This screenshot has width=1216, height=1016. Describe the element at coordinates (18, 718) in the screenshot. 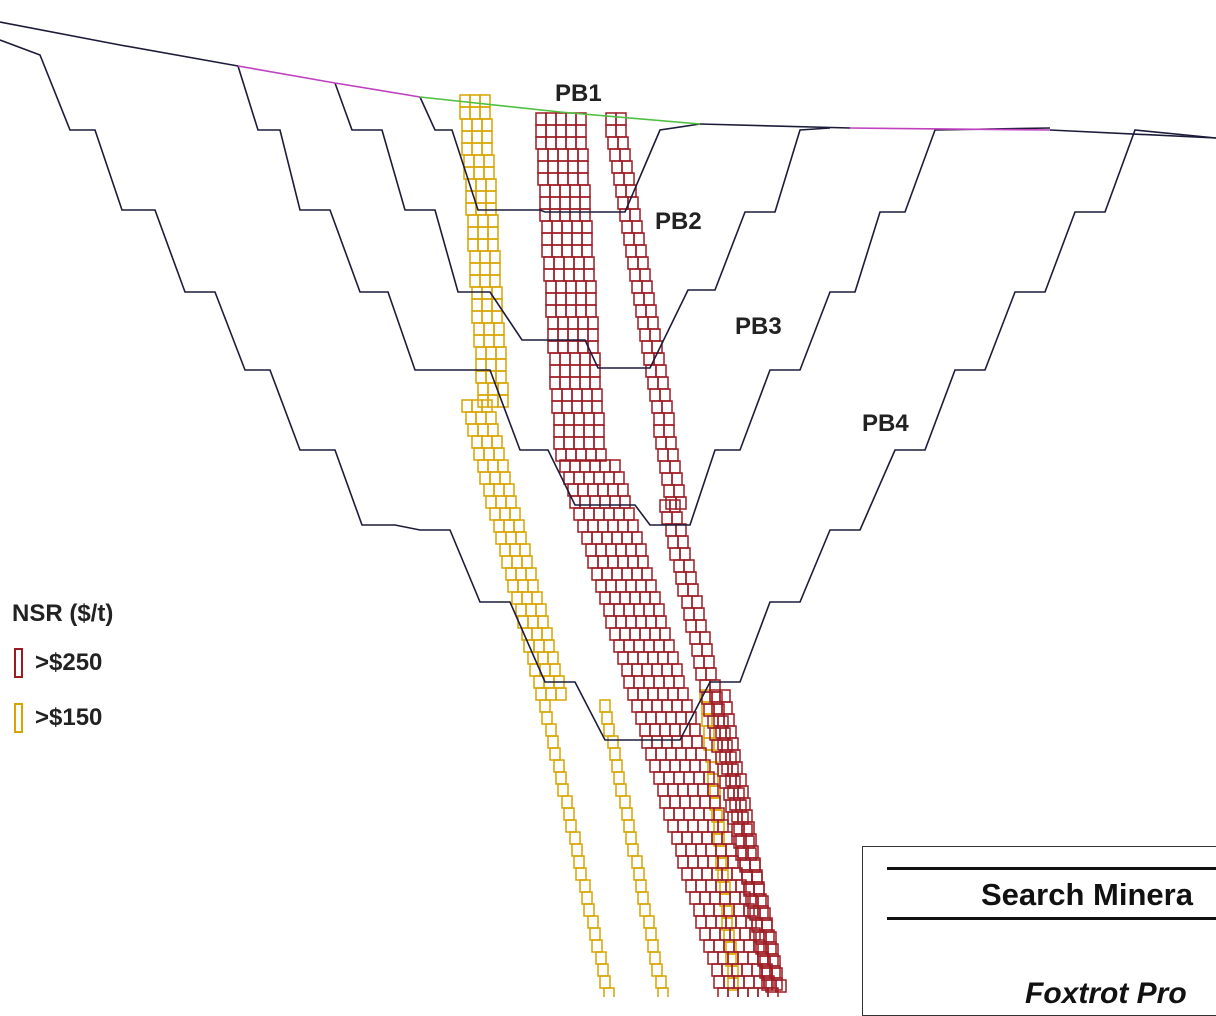

I see `legend-swatch-yellow` at that location.